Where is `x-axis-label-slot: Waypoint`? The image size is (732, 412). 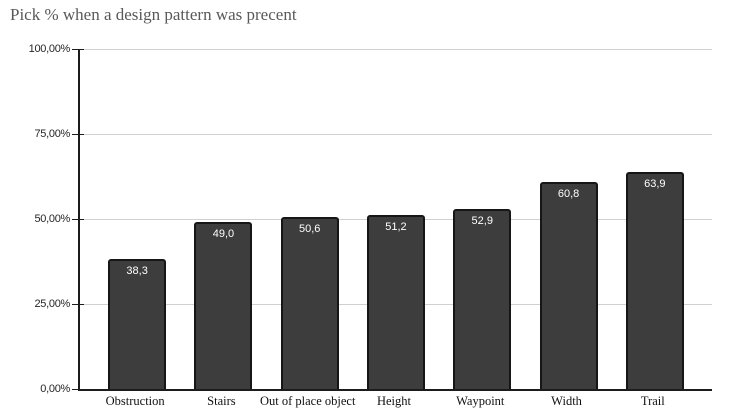
x-axis-label-slot: Waypoint is located at coordinates (480, 402).